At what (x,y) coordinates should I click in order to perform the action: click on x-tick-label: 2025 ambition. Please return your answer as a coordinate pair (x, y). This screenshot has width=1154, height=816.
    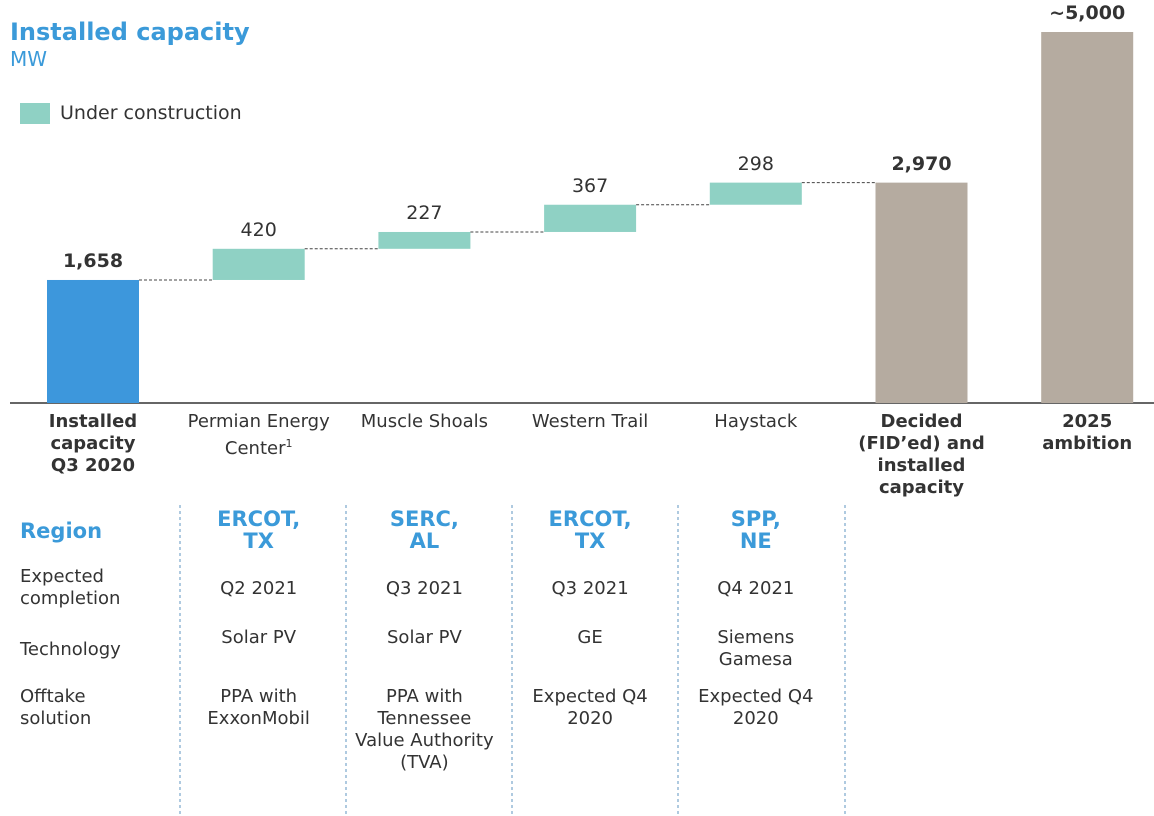
    Looking at the image, I should click on (1087, 432).